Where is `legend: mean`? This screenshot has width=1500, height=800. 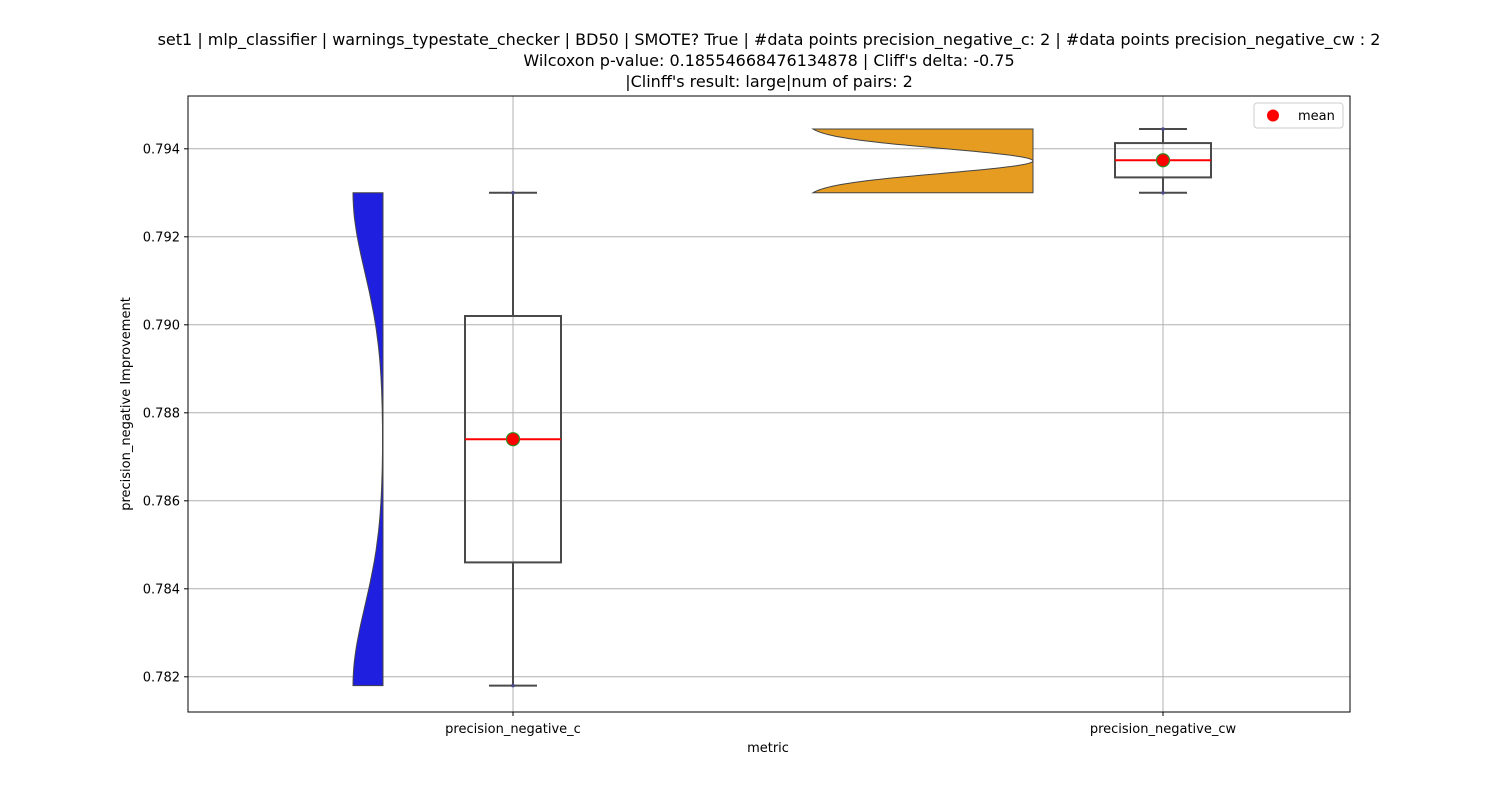 legend: mean is located at coordinates (1298, 115).